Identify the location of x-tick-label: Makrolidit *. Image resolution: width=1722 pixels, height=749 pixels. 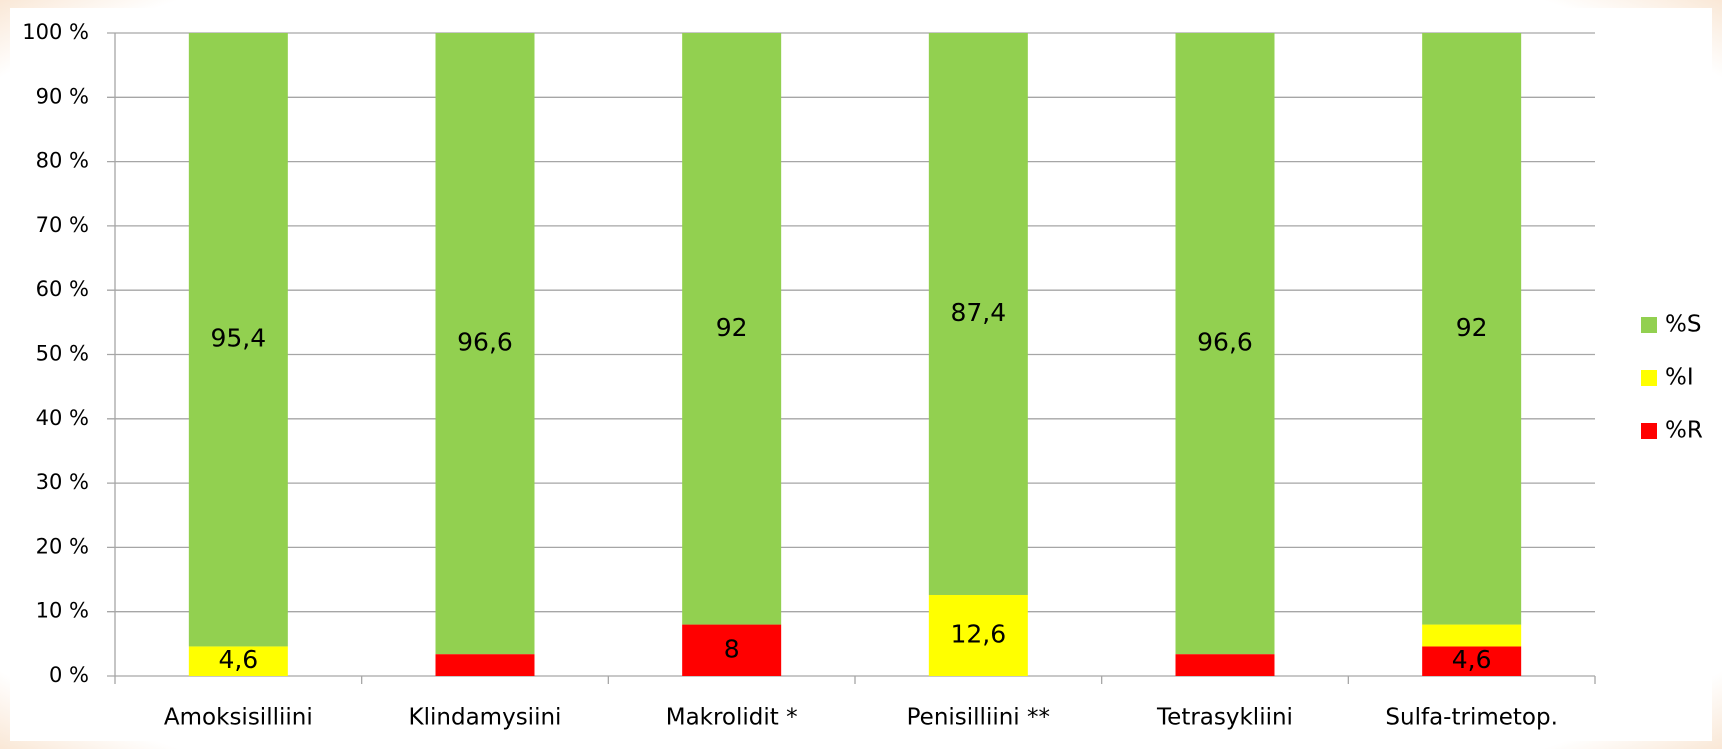
(732, 718).